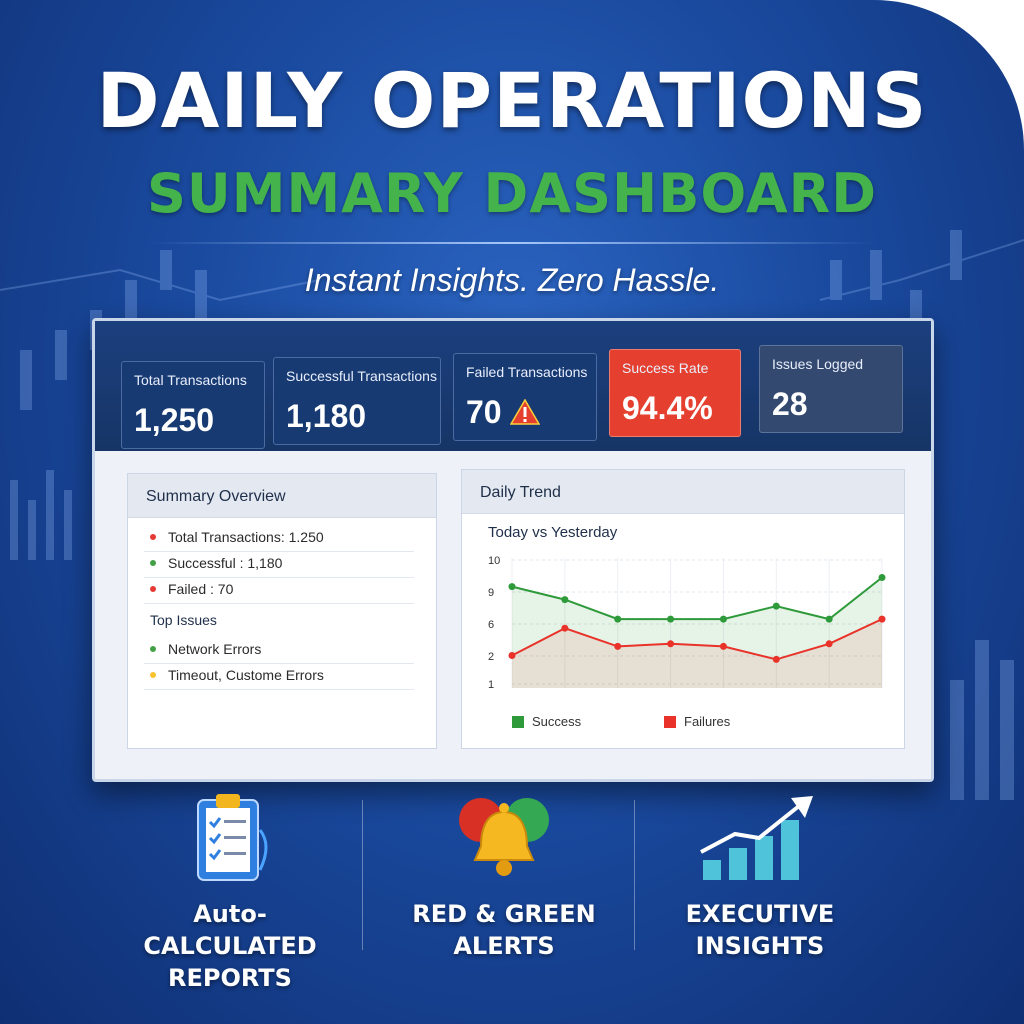 This screenshot has height=1024, width=1024. What do you see at coordinates (201, 589) in the screenshot?
I see `summary-row-text: Failed : 70` at bounding box center [201, 589].